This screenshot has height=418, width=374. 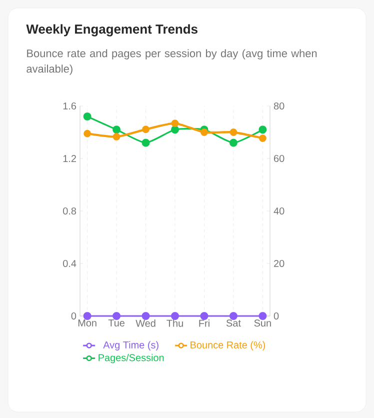 What do you see at coordinates (116, 323) in the screenshot?
I see `x-tick-label: Tue` at bounding box center [116, 323].